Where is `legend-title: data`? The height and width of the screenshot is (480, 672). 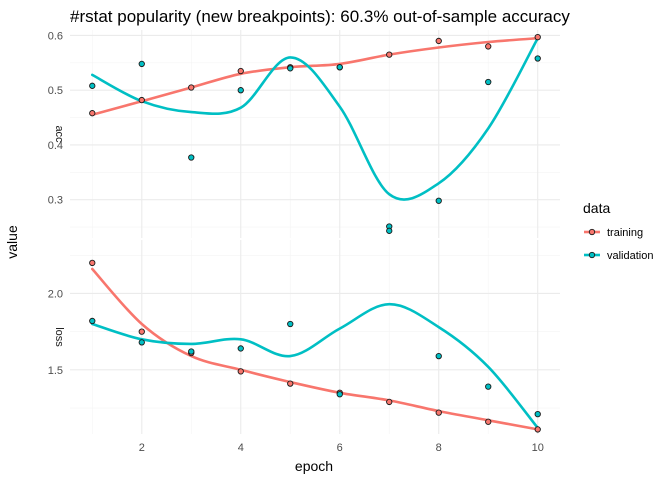
legend-title: data is located at coordinates (596, 208).